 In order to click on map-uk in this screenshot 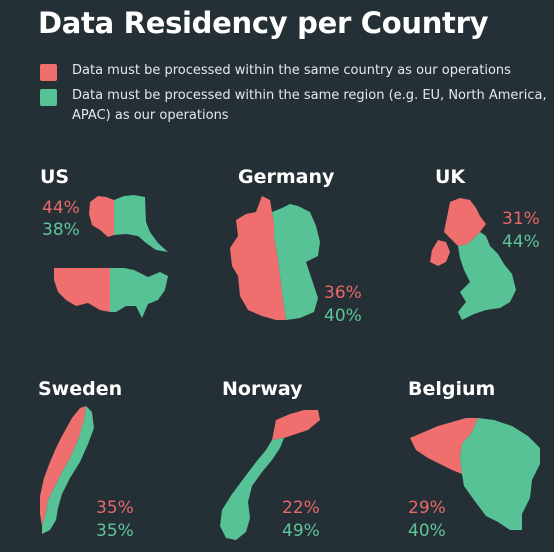, I will do `click(473, 259)`.